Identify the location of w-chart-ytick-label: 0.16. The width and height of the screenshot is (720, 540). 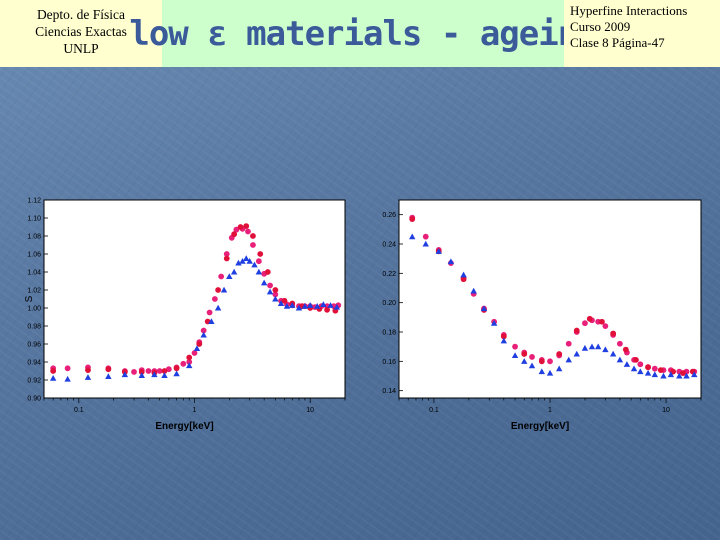
(389, 362).